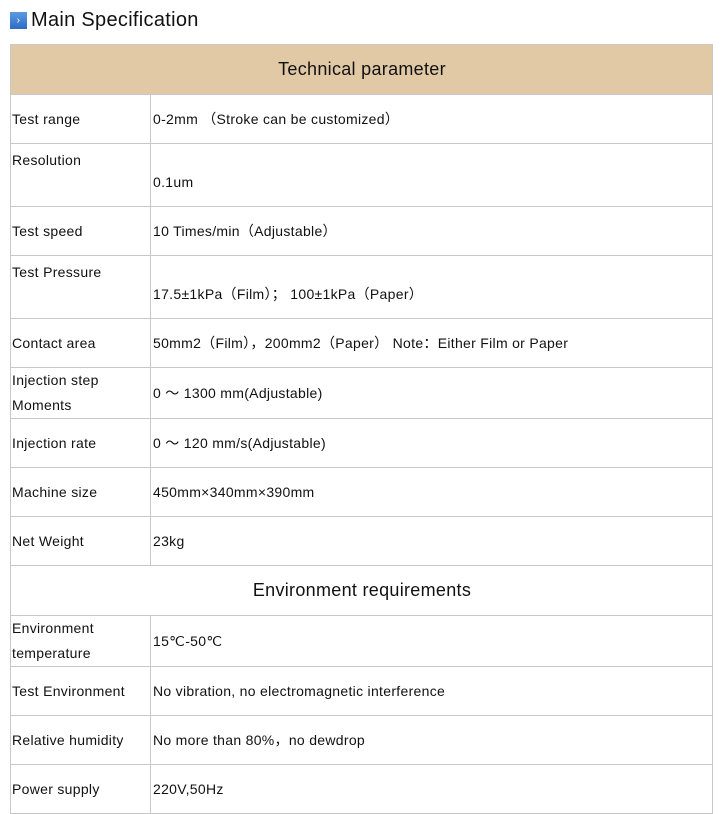  Describe the element at coordinates (115, 20) in the screenshot. I see `title-text: Main Specification` at that location.